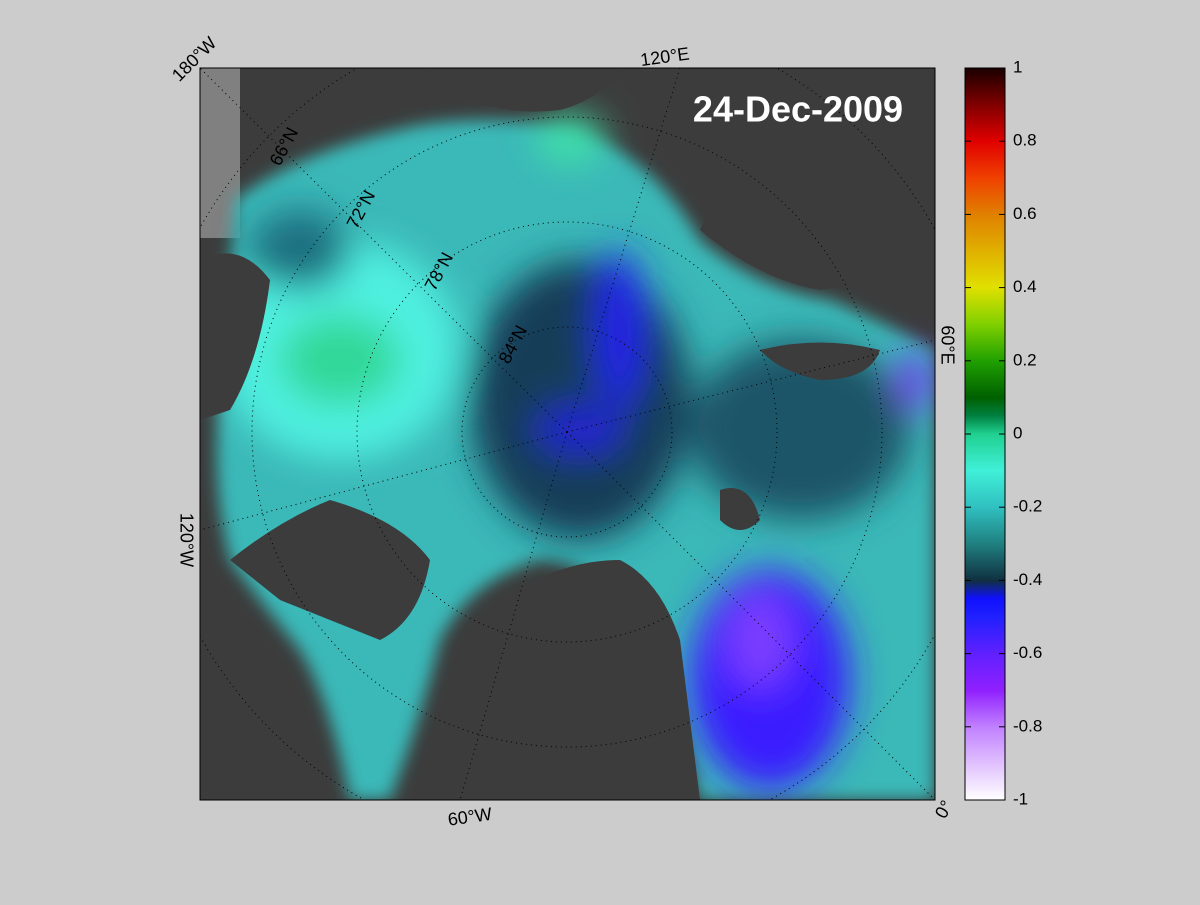 This screenshot has height=905, width=1200. Describe the element at coordinates (820, 361) in the screenshot. I see `novaya-zemlya` at that location.